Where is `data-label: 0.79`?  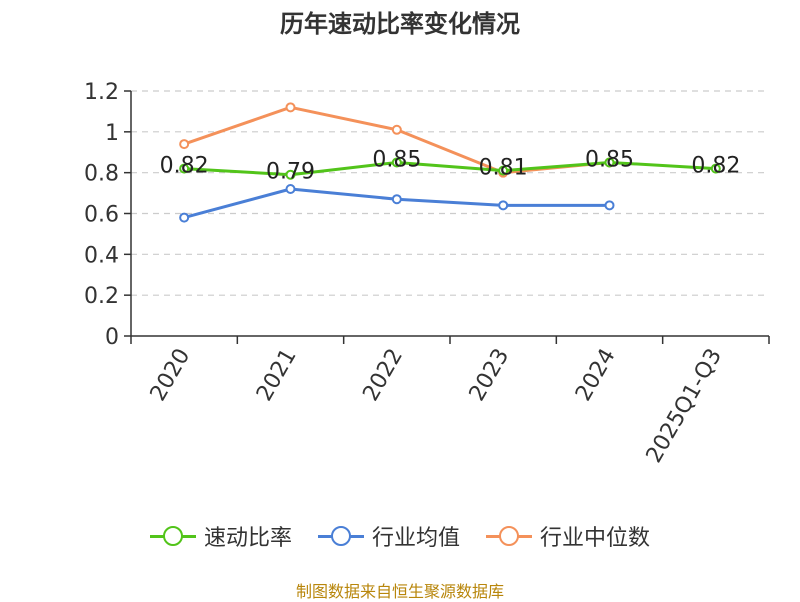 data-label: 0.79 is located at coordinates (290, 172).